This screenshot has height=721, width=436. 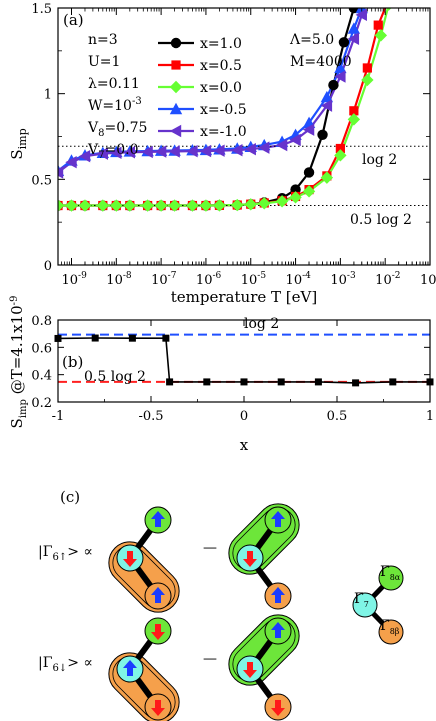 What do you see at coordinates (244, 297) in the screenshot?
I see `panel-a-xlabel: temperature T [eV]` at bounding box center [244, 297].